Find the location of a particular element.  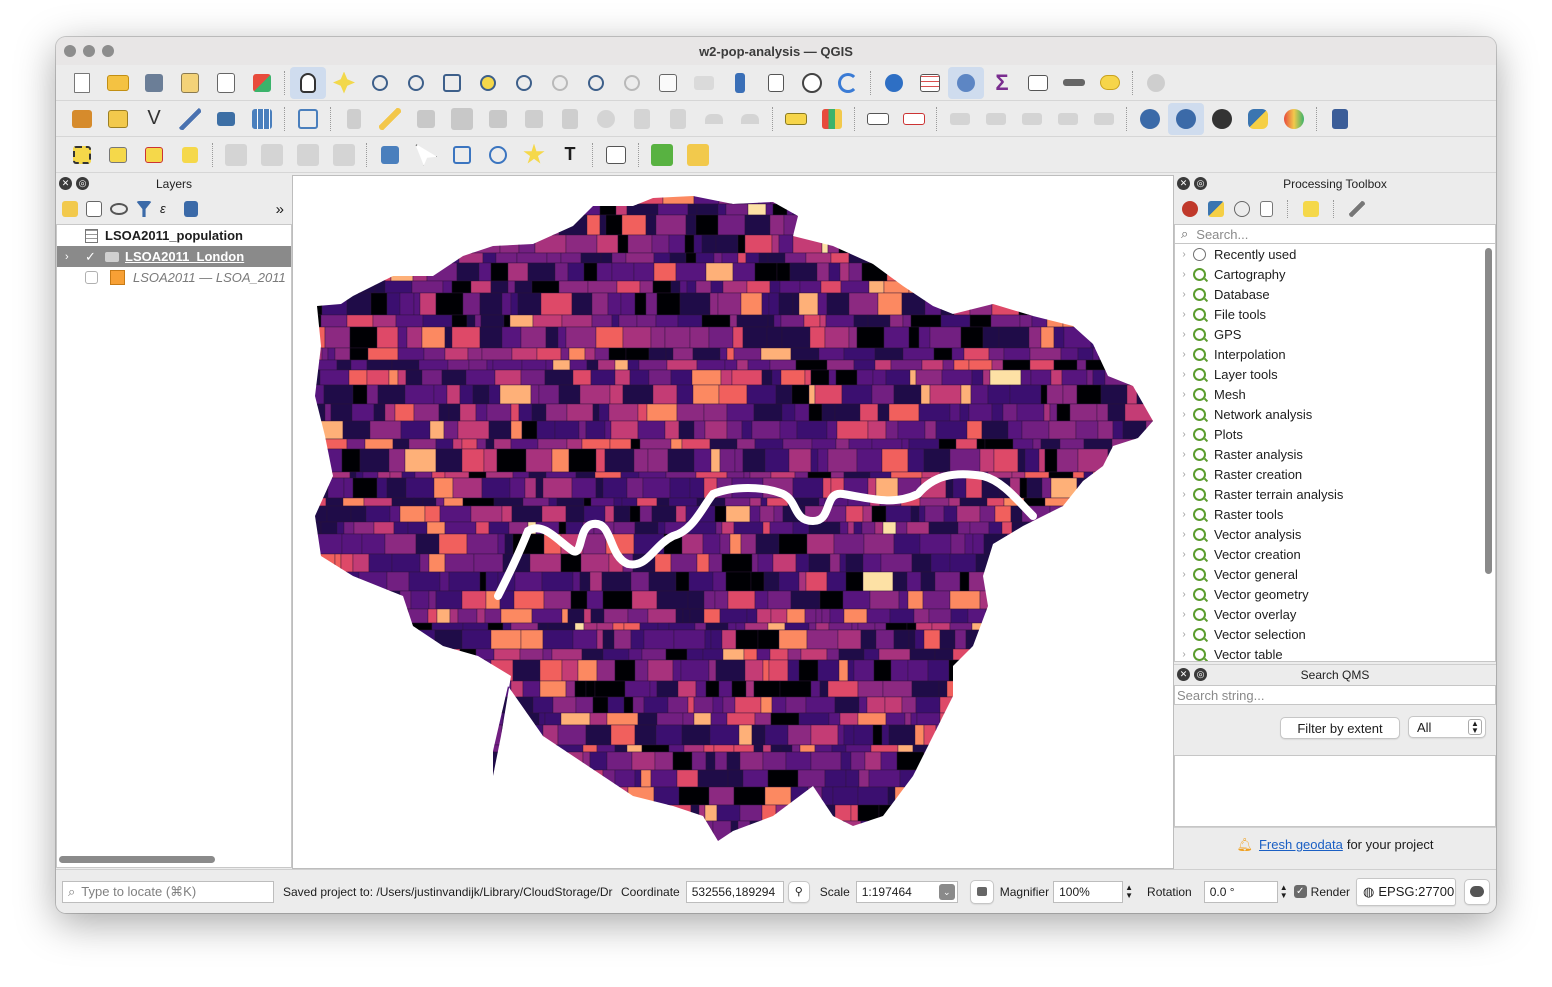

annotation-button is located at coordinates (1110, 83).